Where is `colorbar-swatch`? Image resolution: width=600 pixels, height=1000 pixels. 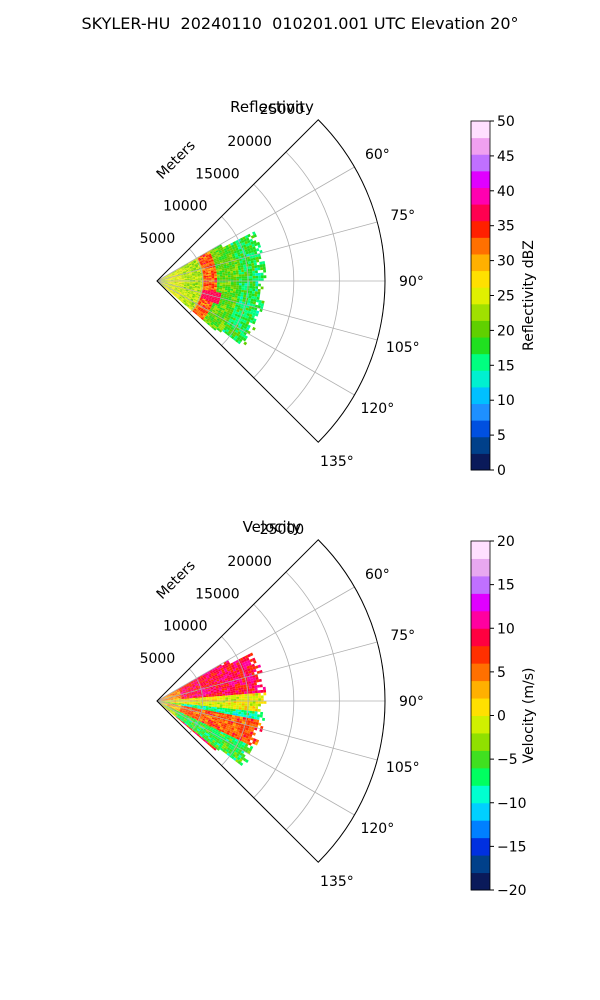 colorbar-swatch is located at coordinates (480, 811).